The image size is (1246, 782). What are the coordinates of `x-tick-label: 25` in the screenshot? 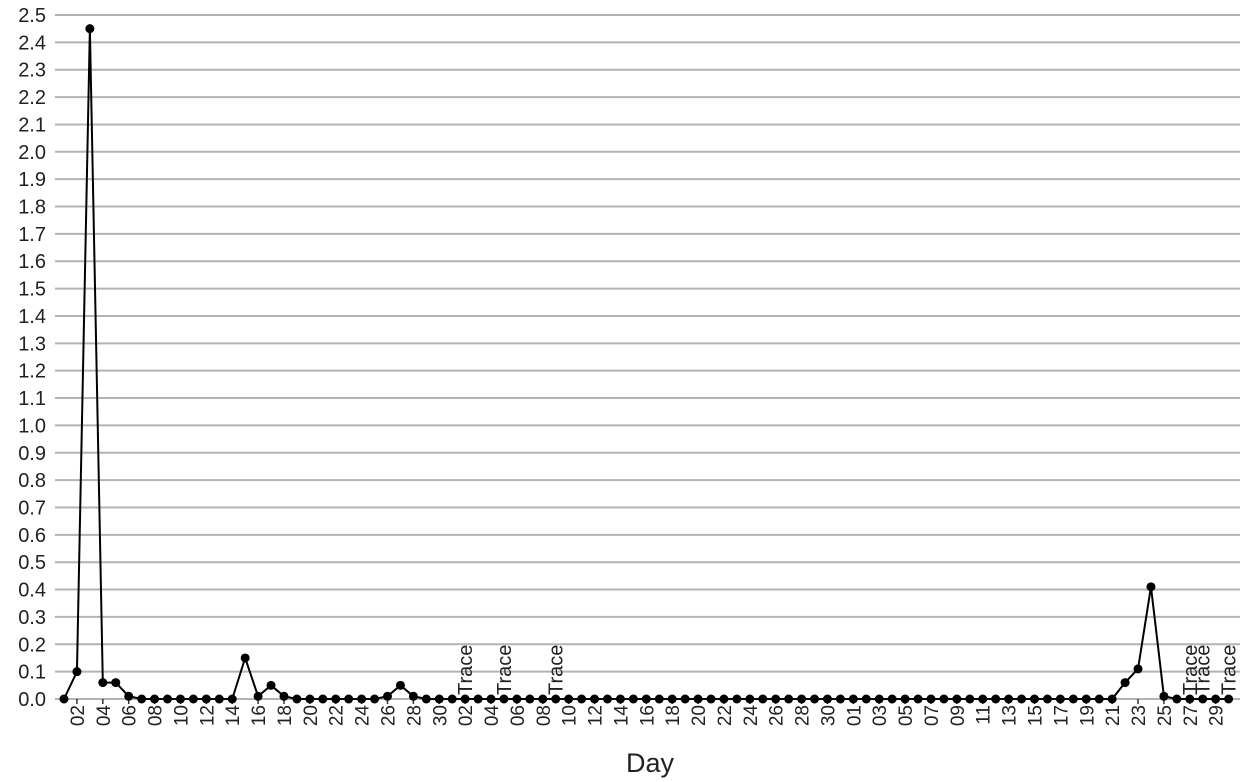 It's located at (1165, 715).